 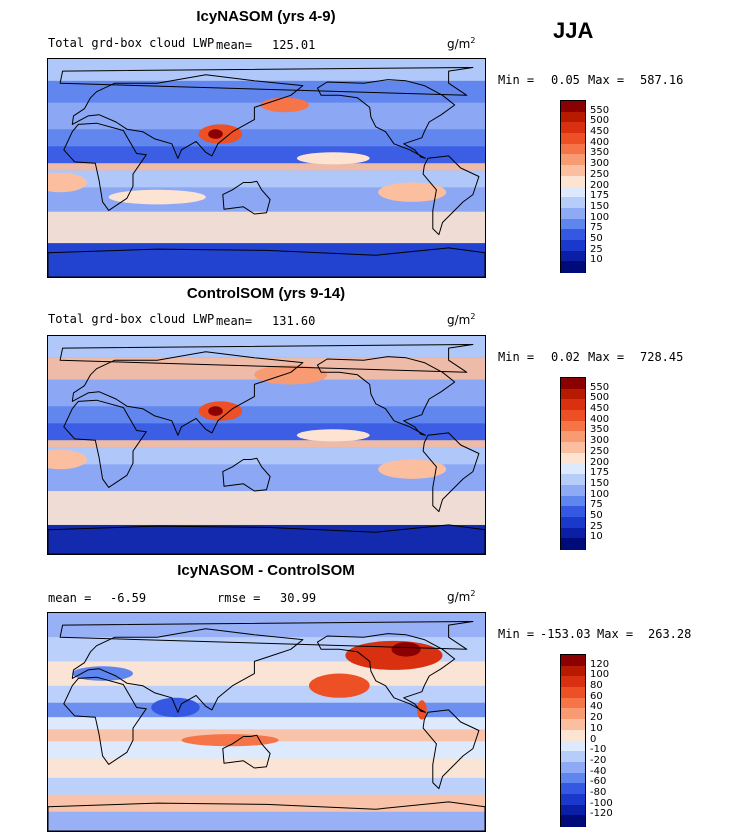 What do you see at coordinates (386, 119) in the screenshot?
I see `coastline-namerica` at bounding box center [386, 119].